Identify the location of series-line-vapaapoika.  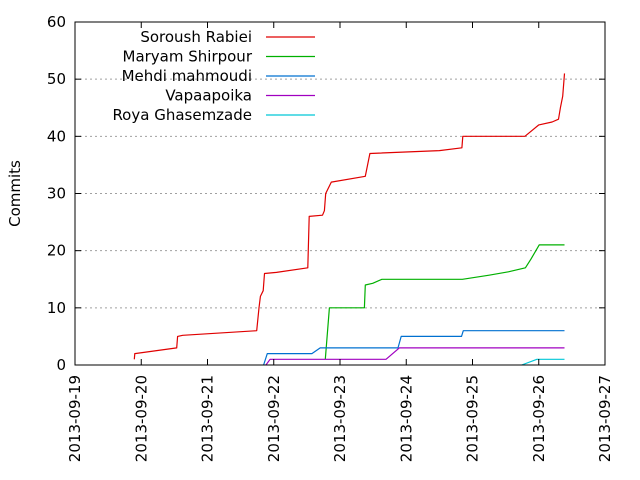
(415, 356).